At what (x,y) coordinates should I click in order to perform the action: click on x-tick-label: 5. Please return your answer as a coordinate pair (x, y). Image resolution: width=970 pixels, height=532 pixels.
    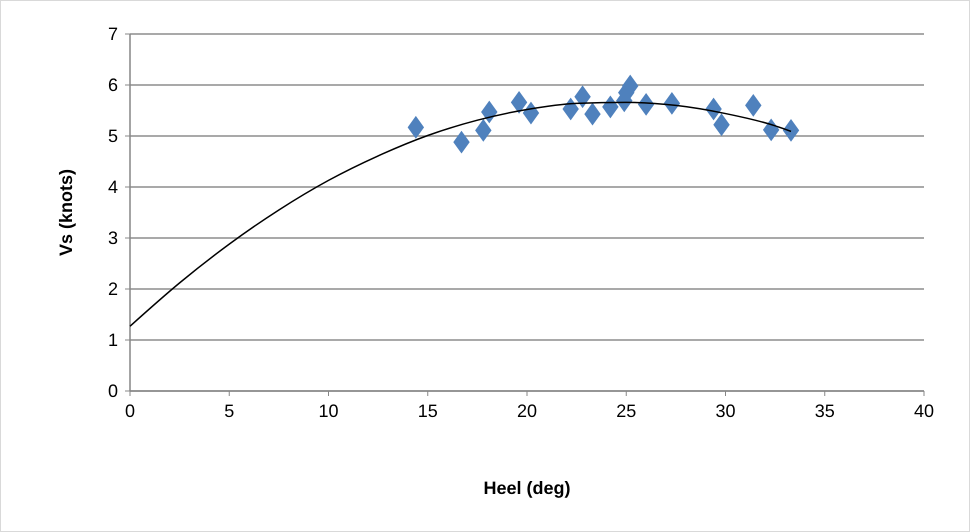
    Looking at the image, I should click on (229, 411).